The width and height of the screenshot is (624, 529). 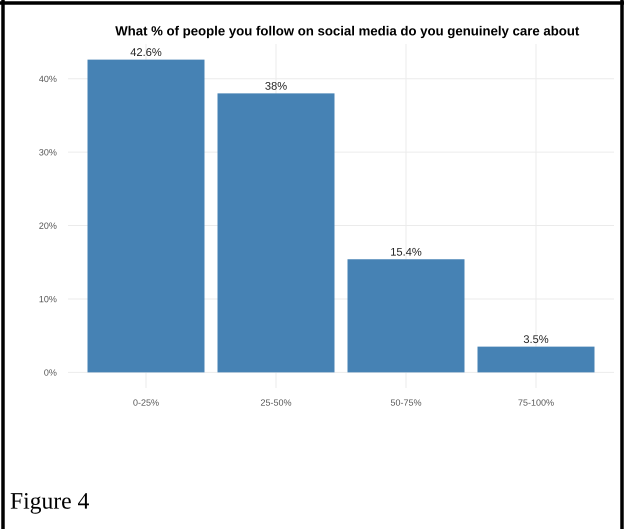 What do you see at coordinates (276, 86) in the screenshot?
I see `data-label: 38%` at bounding box center [276, 86].